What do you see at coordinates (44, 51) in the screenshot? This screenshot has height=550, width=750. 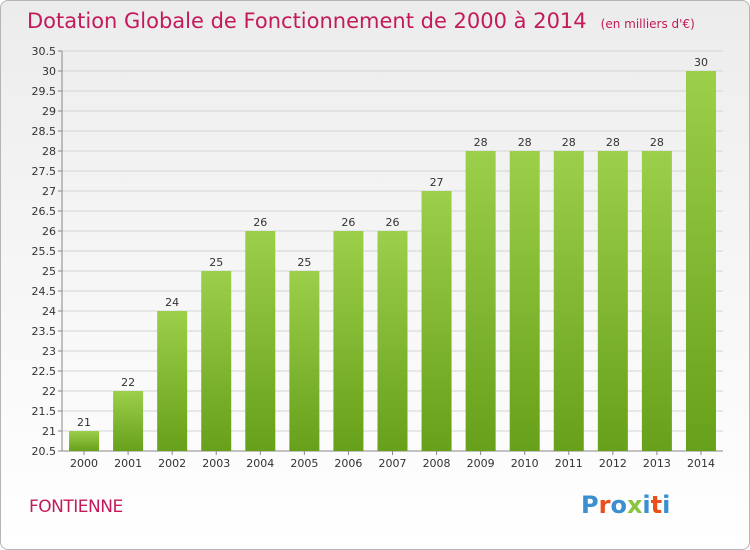 I see `y-tick-label: 30.5` at bounding box center [44, 51].